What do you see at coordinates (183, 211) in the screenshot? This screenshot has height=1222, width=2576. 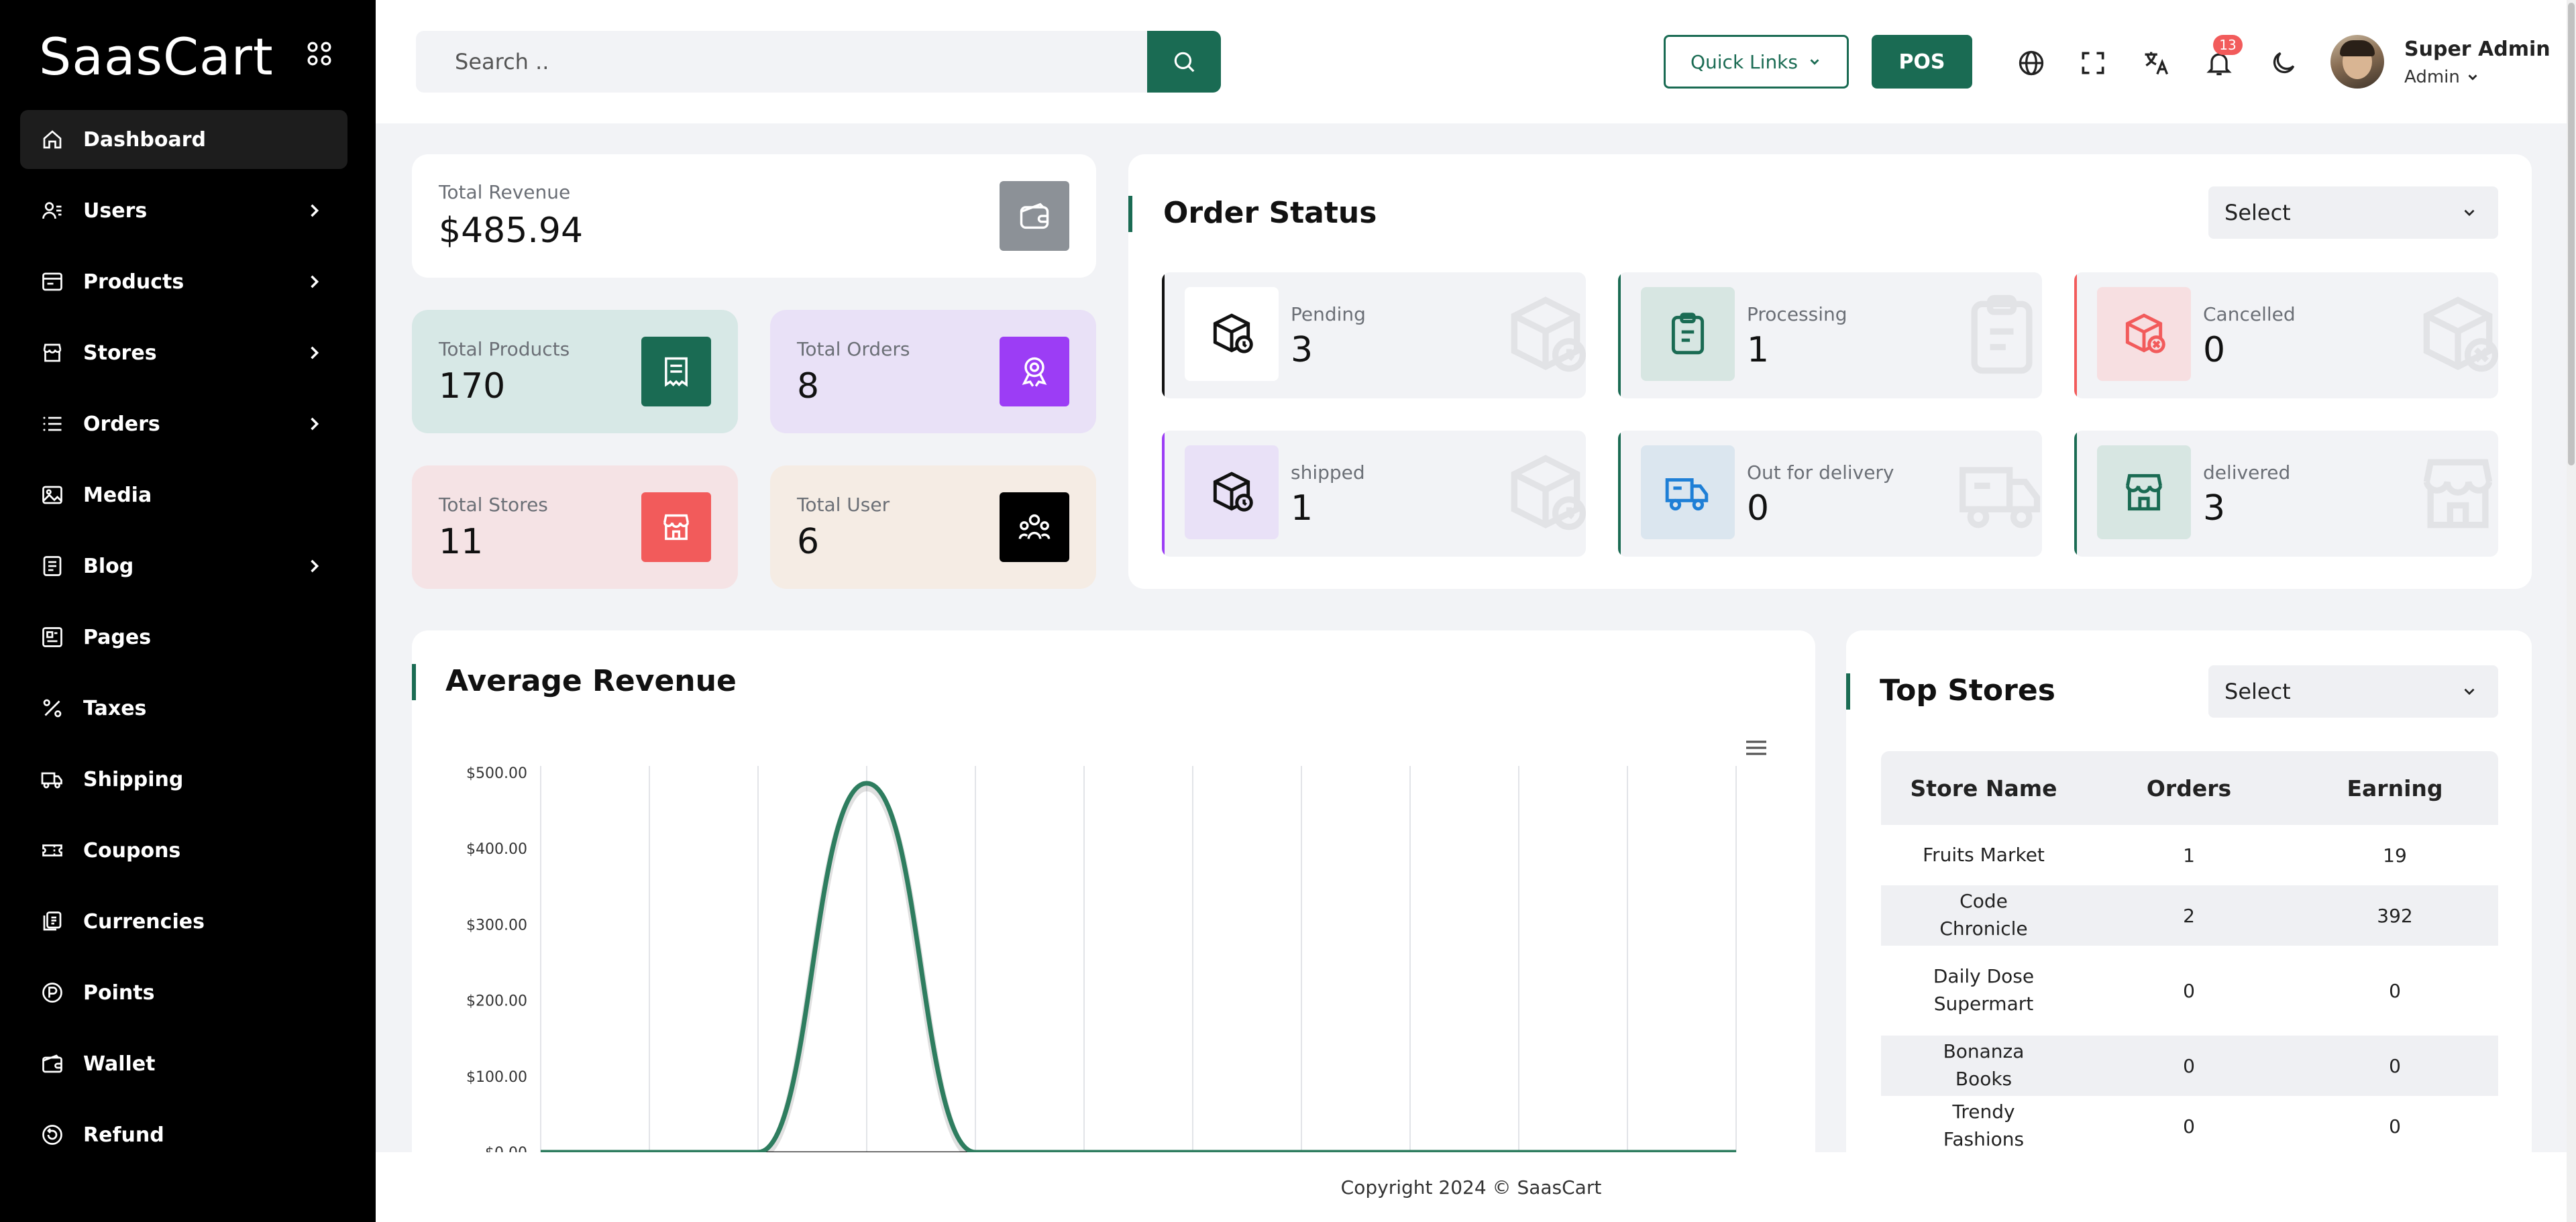 I see `sidebar-item-users: Users` at bounding box center [183, 211].